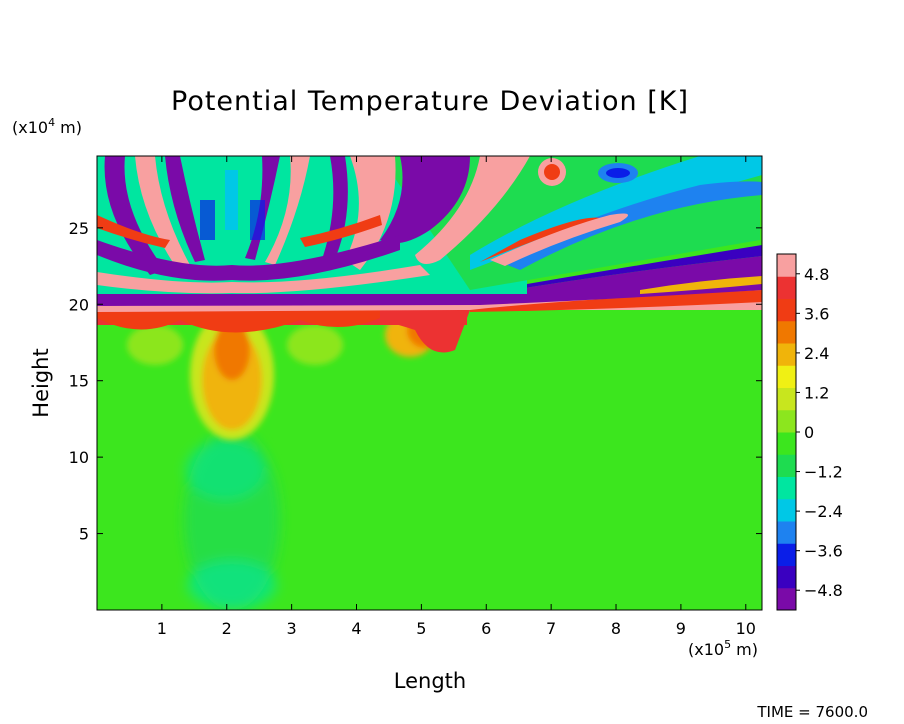  What do you see at coordinates (823, 551) in the screenshot?
I see `colorbar-tick-label: −3.6` at bounding box center [823, 551].